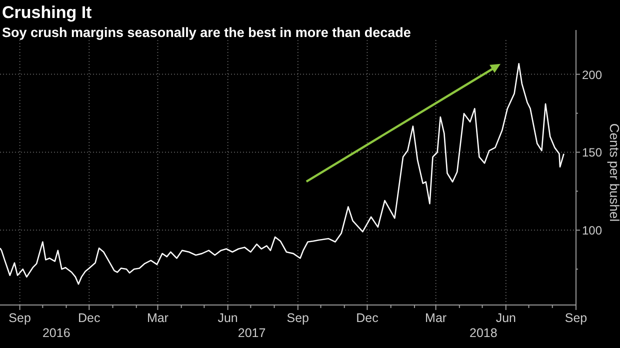  I want to click on chart-subtitle: Soy crush margins seasonally are the best in more than decade, so click(207, 32).